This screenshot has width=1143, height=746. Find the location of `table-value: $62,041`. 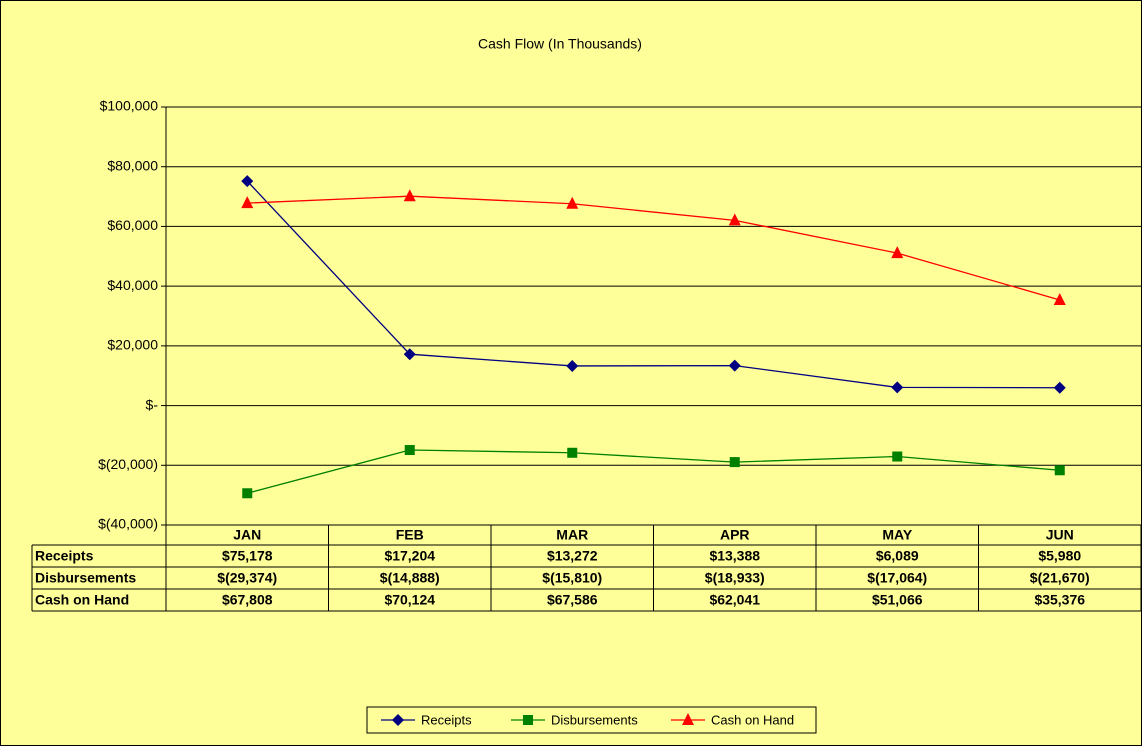

table-value: $62,041 is located at coordinates (734, 600).